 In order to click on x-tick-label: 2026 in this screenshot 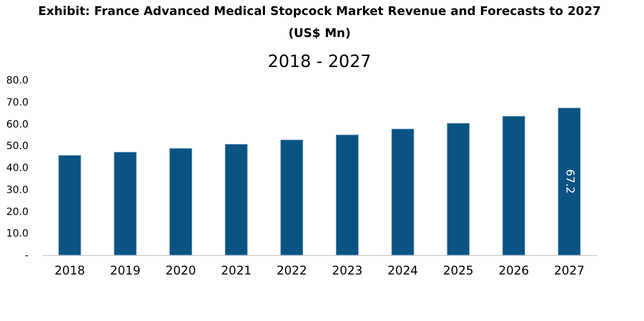, I will do `click(514, 271)`.